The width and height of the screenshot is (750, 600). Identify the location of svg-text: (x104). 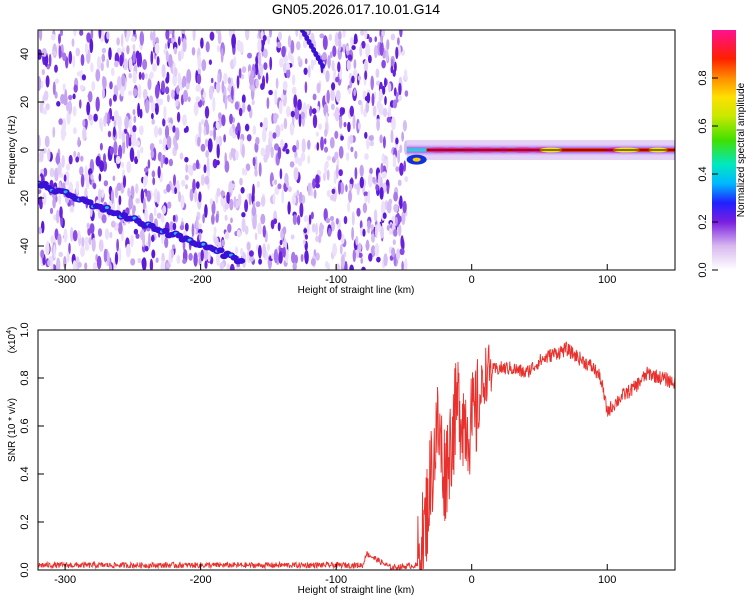
(12, 340).